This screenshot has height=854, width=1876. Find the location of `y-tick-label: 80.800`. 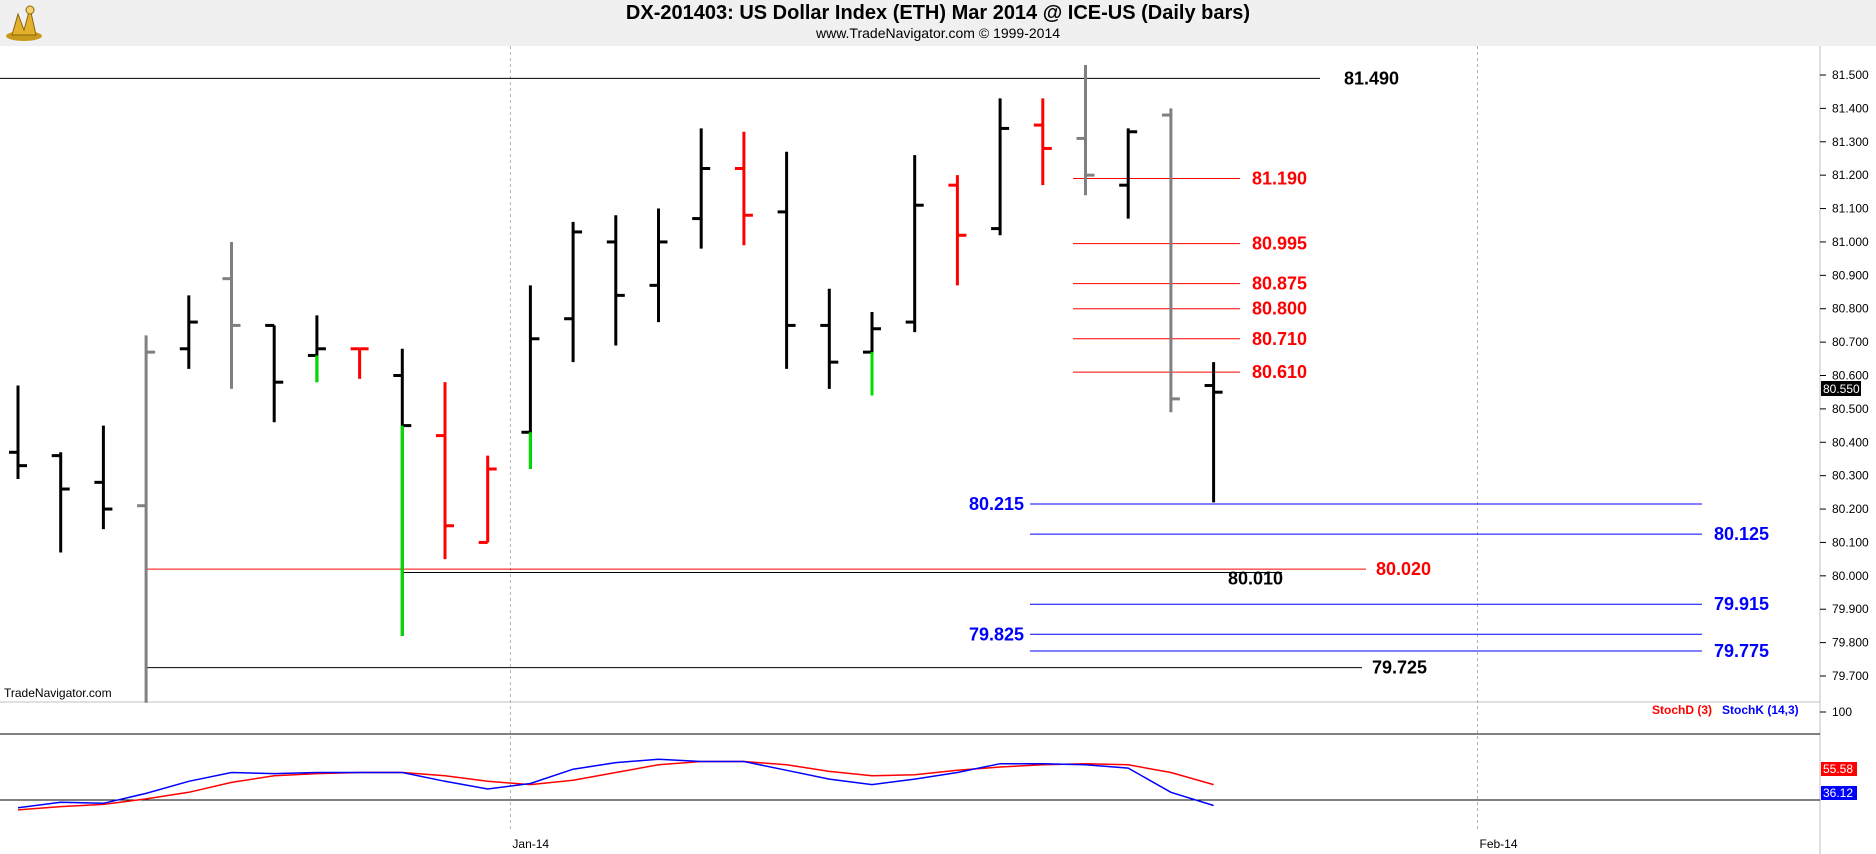

y-tick-label: 80.800 is located at coordinates (1850, 309).